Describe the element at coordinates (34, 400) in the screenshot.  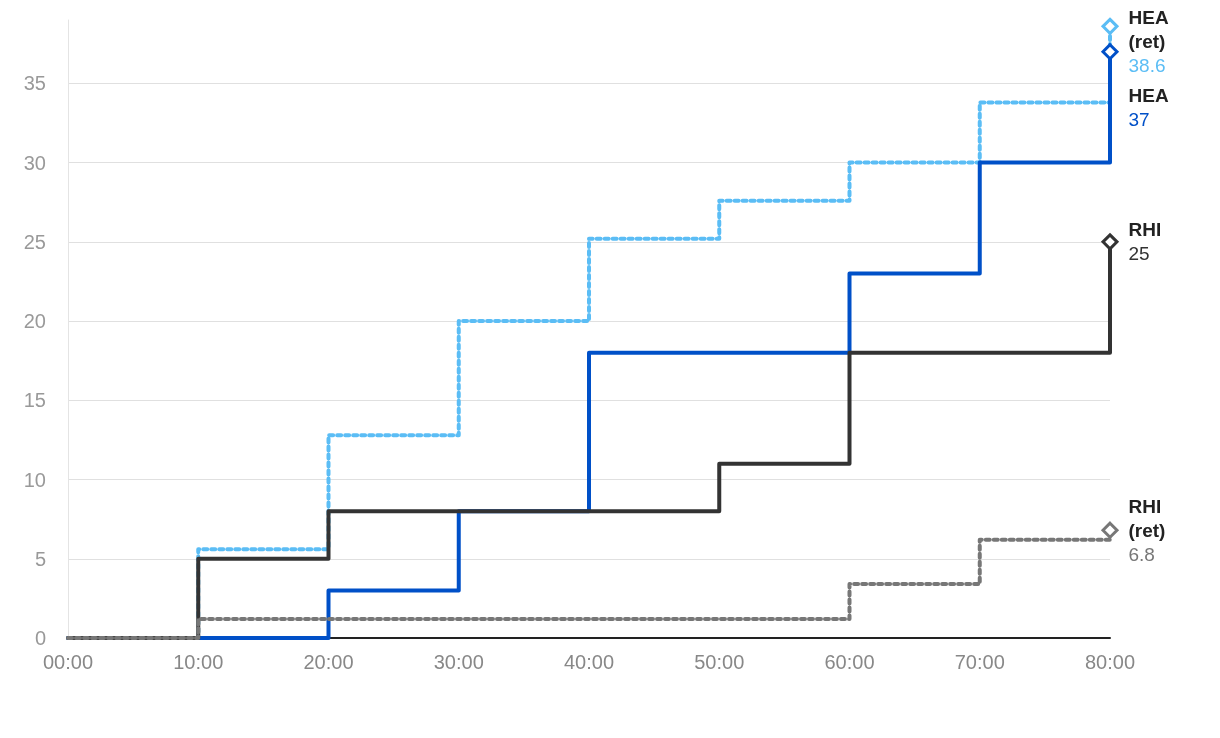
I see `y-tick-label: 15` at that location.